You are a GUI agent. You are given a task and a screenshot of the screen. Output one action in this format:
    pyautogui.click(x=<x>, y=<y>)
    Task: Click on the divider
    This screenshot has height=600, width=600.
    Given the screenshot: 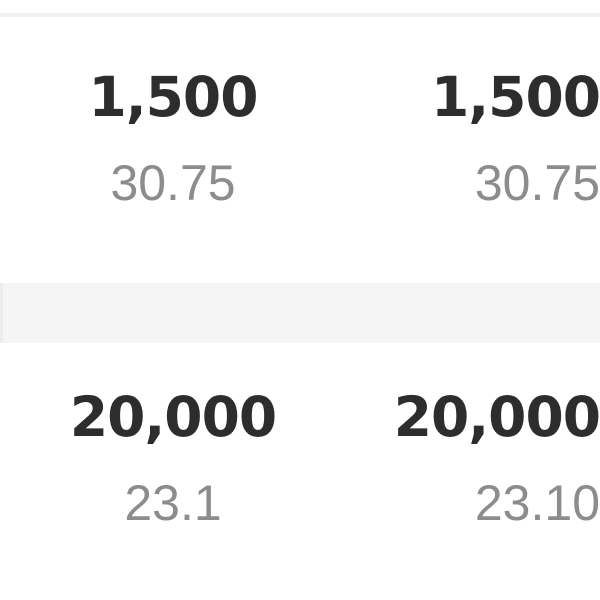 What is the action you would take?
    pyautogui.click(x=300, y=15)
    